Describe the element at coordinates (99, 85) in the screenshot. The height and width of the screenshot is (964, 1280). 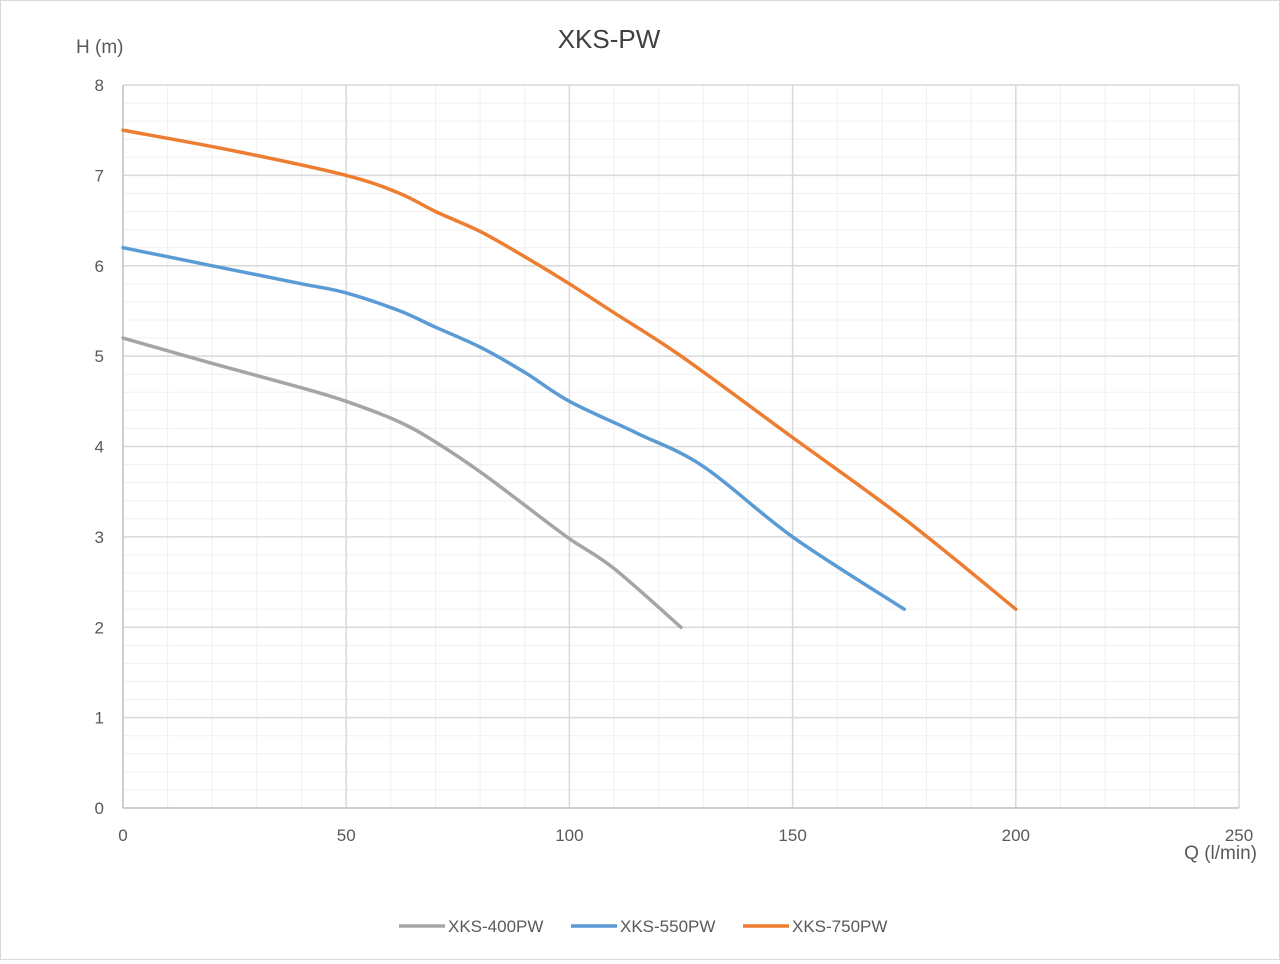
I see `y-tick-label: 8` at that location.